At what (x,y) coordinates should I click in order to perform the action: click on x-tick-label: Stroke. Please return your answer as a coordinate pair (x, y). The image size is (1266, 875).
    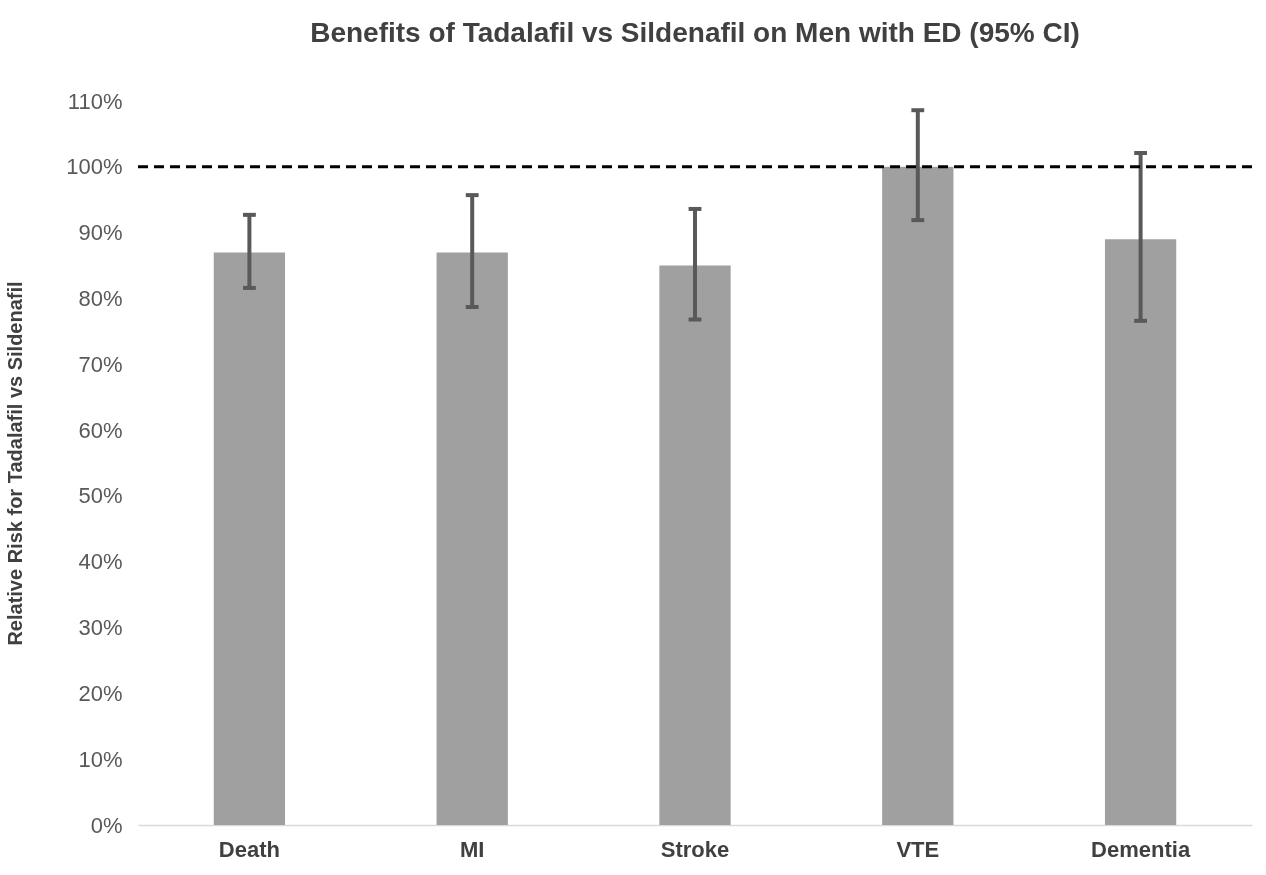
    Looking at the image, I should click on (695, 849).